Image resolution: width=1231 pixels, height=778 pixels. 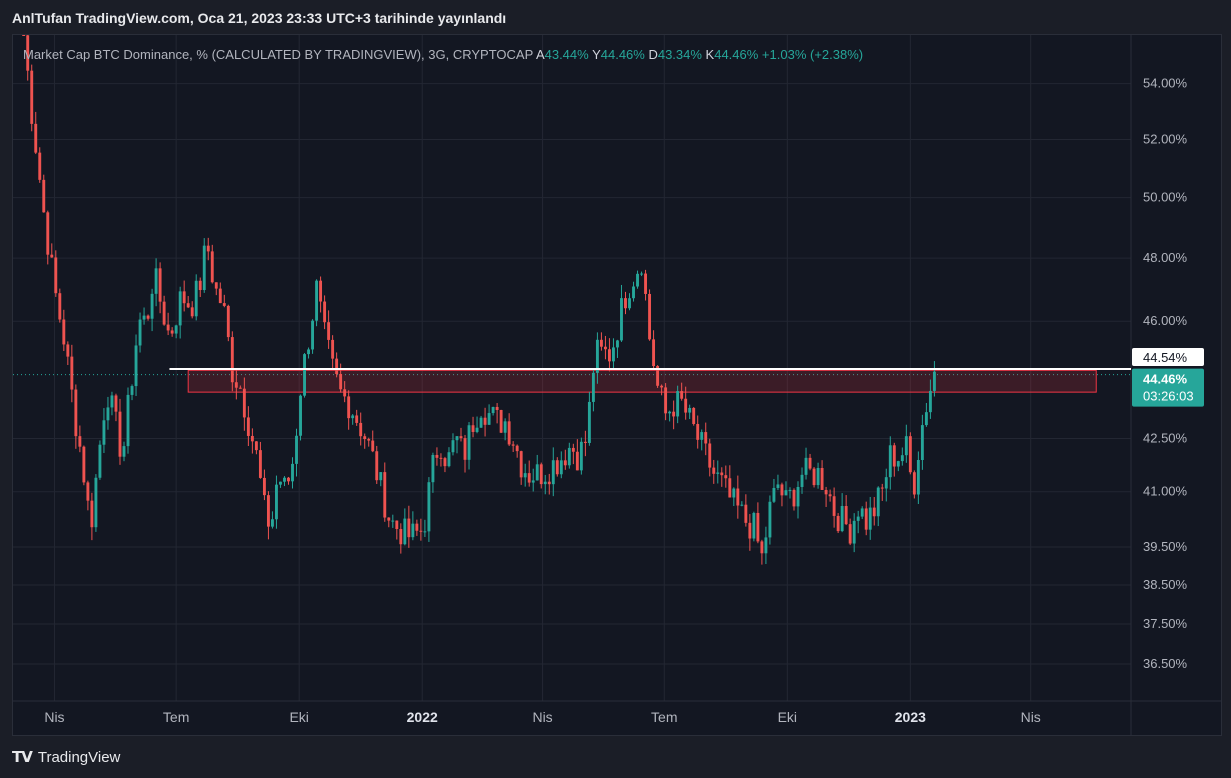 What do you see at coordinates (1165, 379) in the screenshot?
I see `last-price-label: 44.46%` at bounding box center [1165, 379].